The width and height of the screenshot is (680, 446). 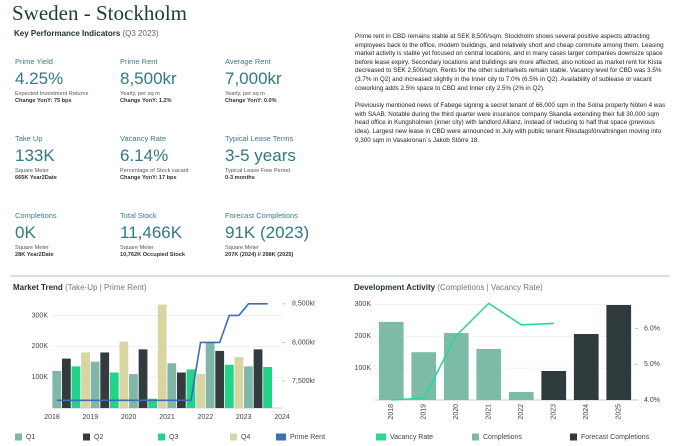 I want to click on section-heading: Key Performance Indicators (Q3 2023), so click(x=86, y=33).